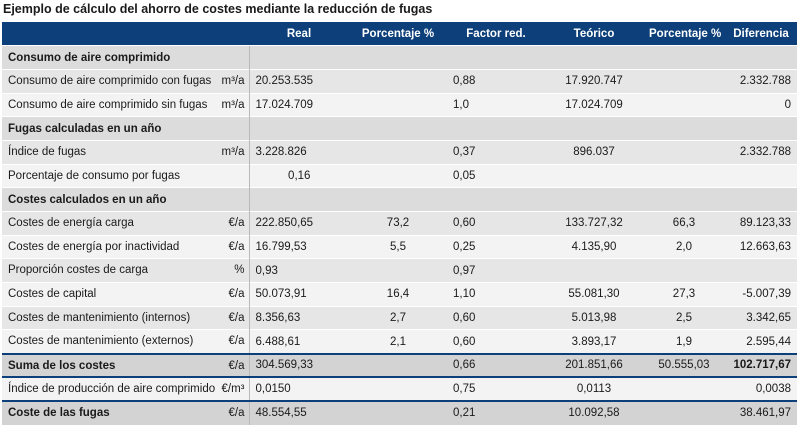 The height and width of the screenshot is (430, 798). I want to click on cell-diferencia: 38.461,97, so click(761, 412).